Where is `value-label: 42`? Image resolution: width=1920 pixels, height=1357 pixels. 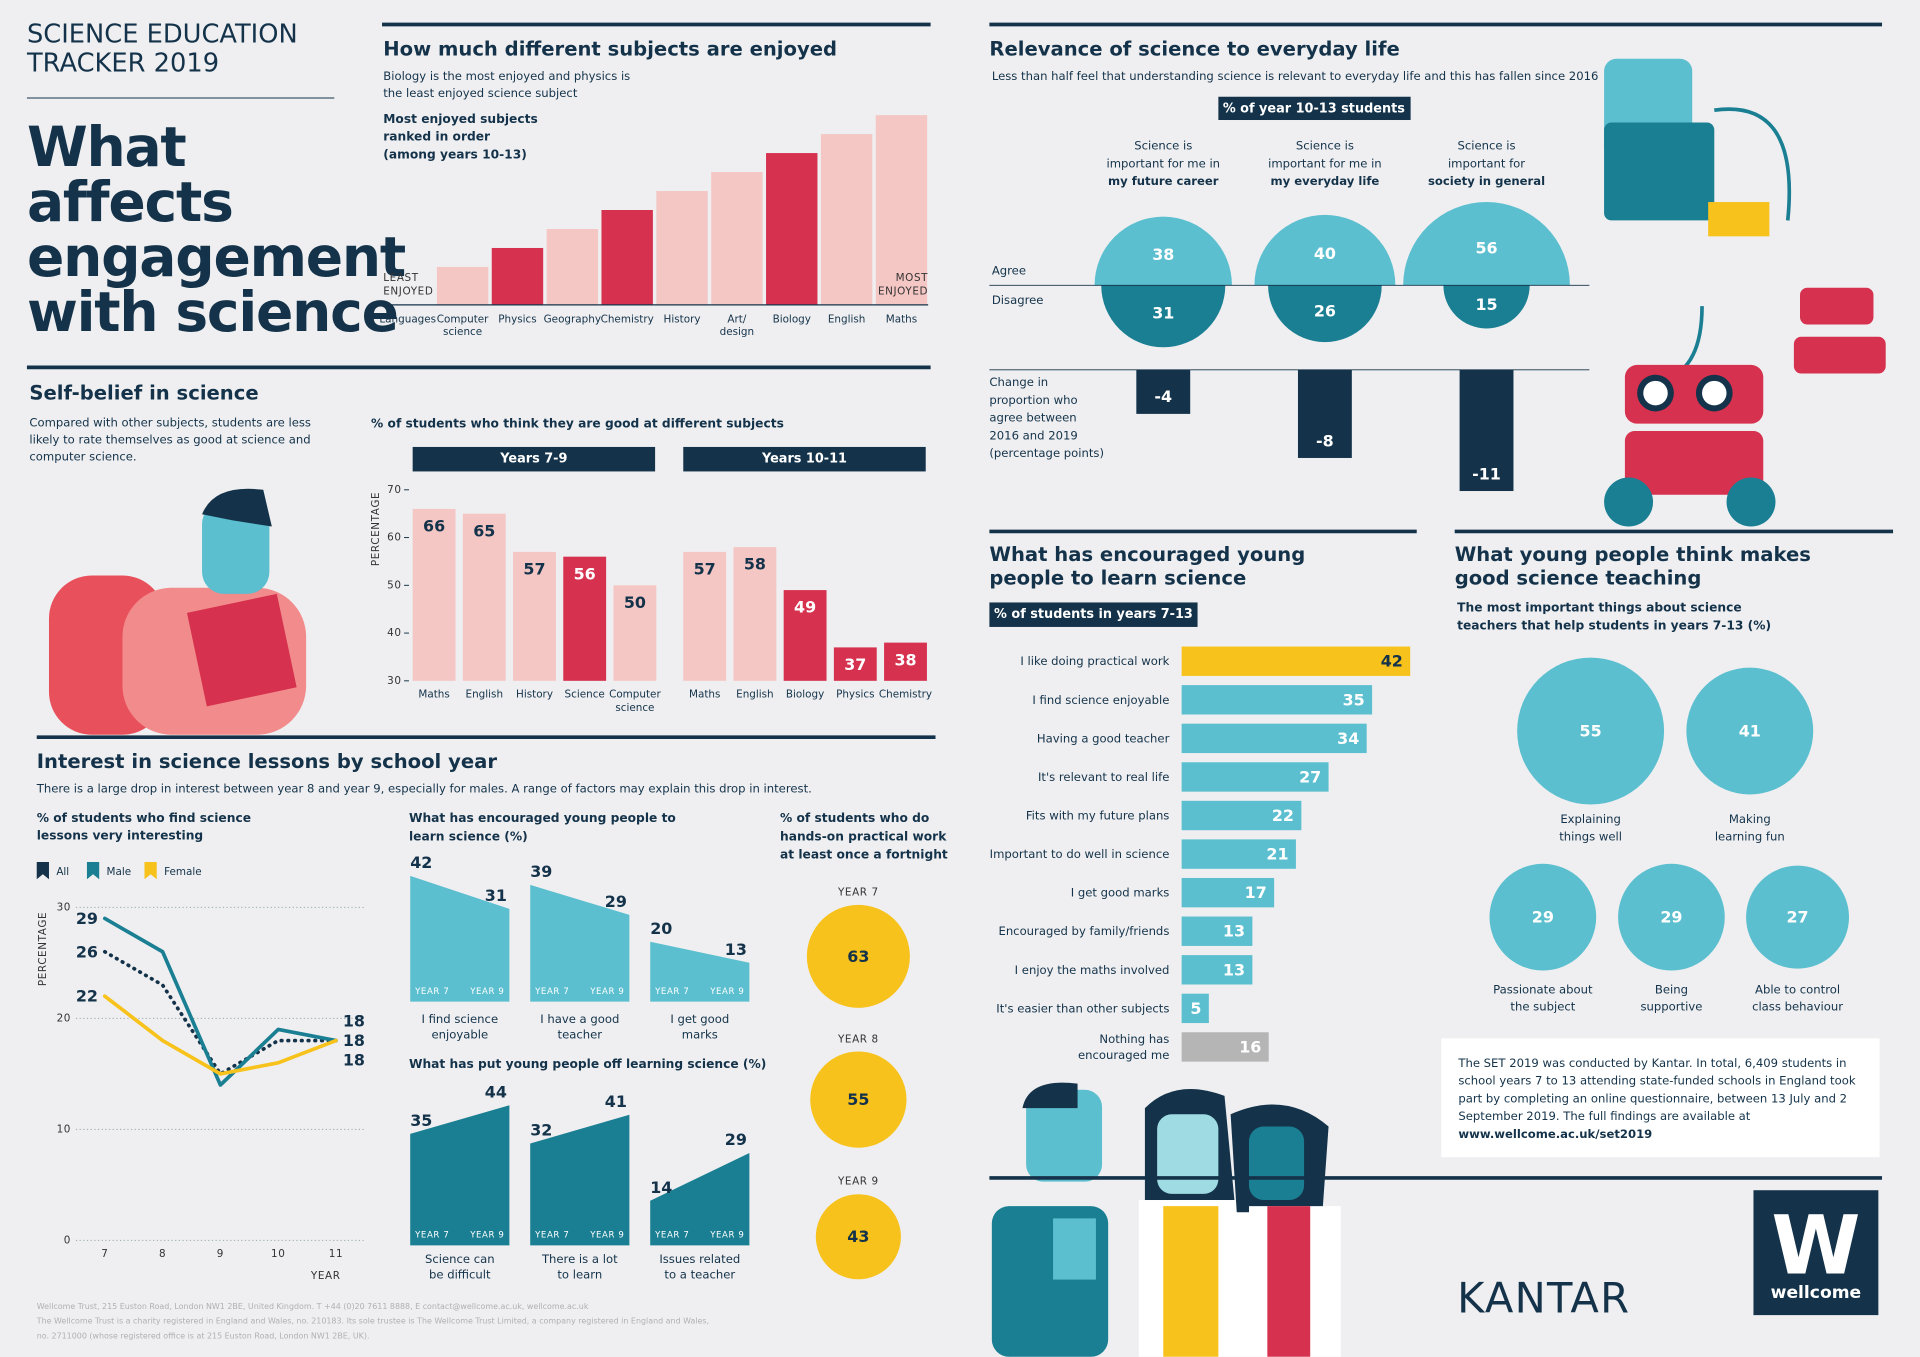 value-label: 42 is located at coordinates (1392, 661).